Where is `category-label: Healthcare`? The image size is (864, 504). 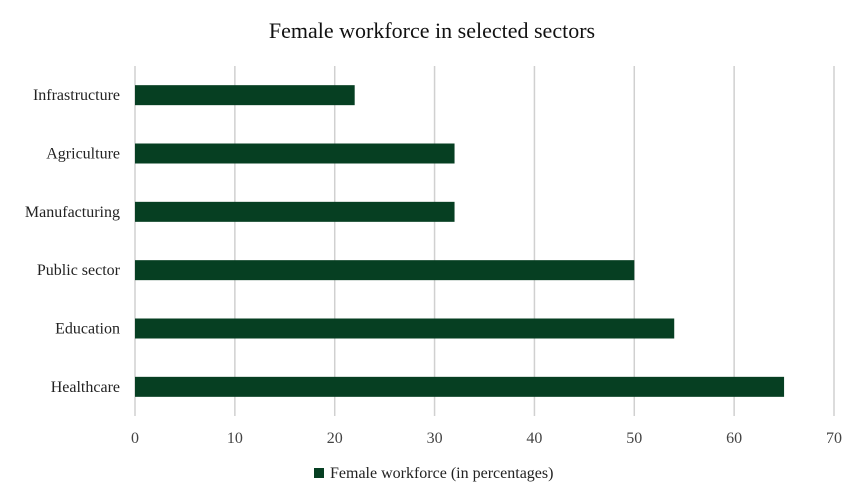
category-label: Healthcare is located at coordinates (85, 387).